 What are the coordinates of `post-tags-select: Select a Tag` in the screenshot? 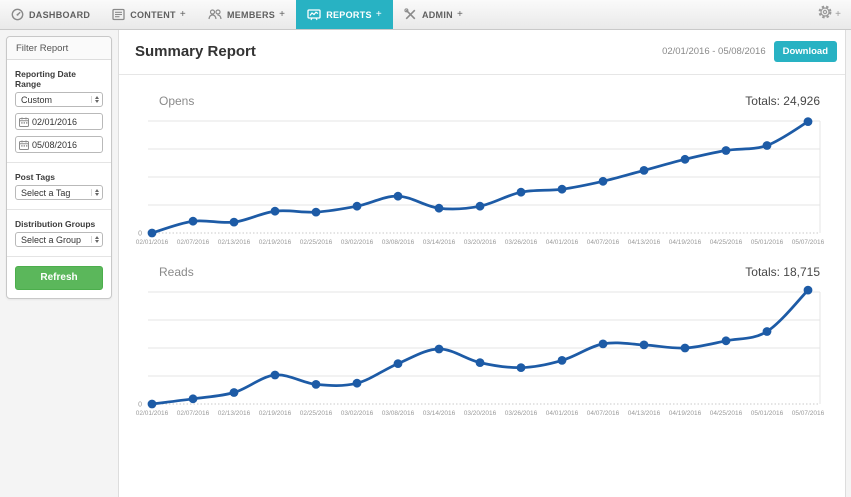 It's located at (59, 192).